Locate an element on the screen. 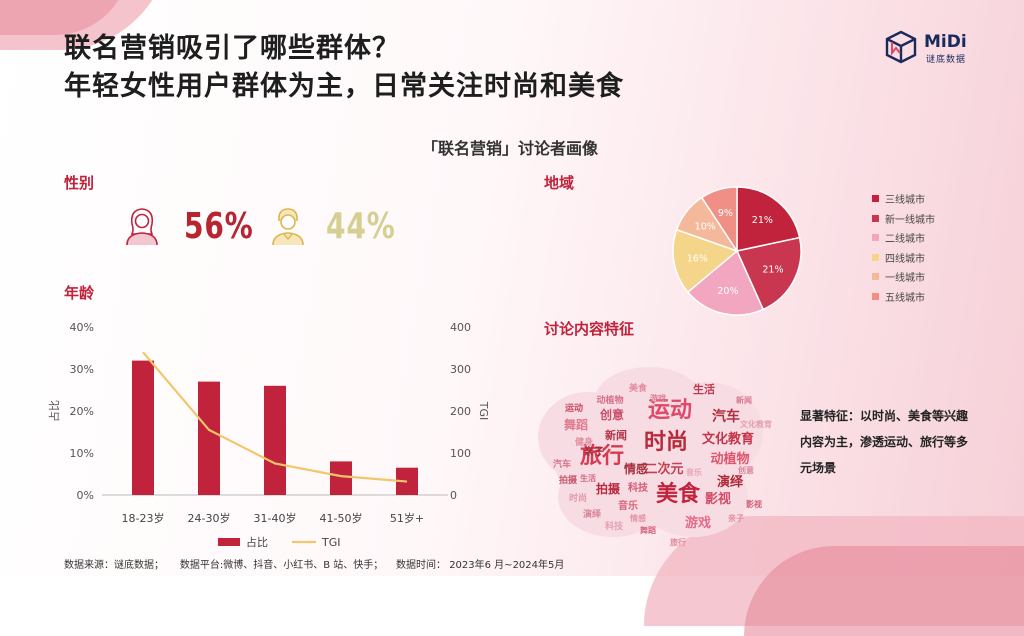 This screenshot has height=636, width=1024. female-user-icon is located at coordinates (142, 225).